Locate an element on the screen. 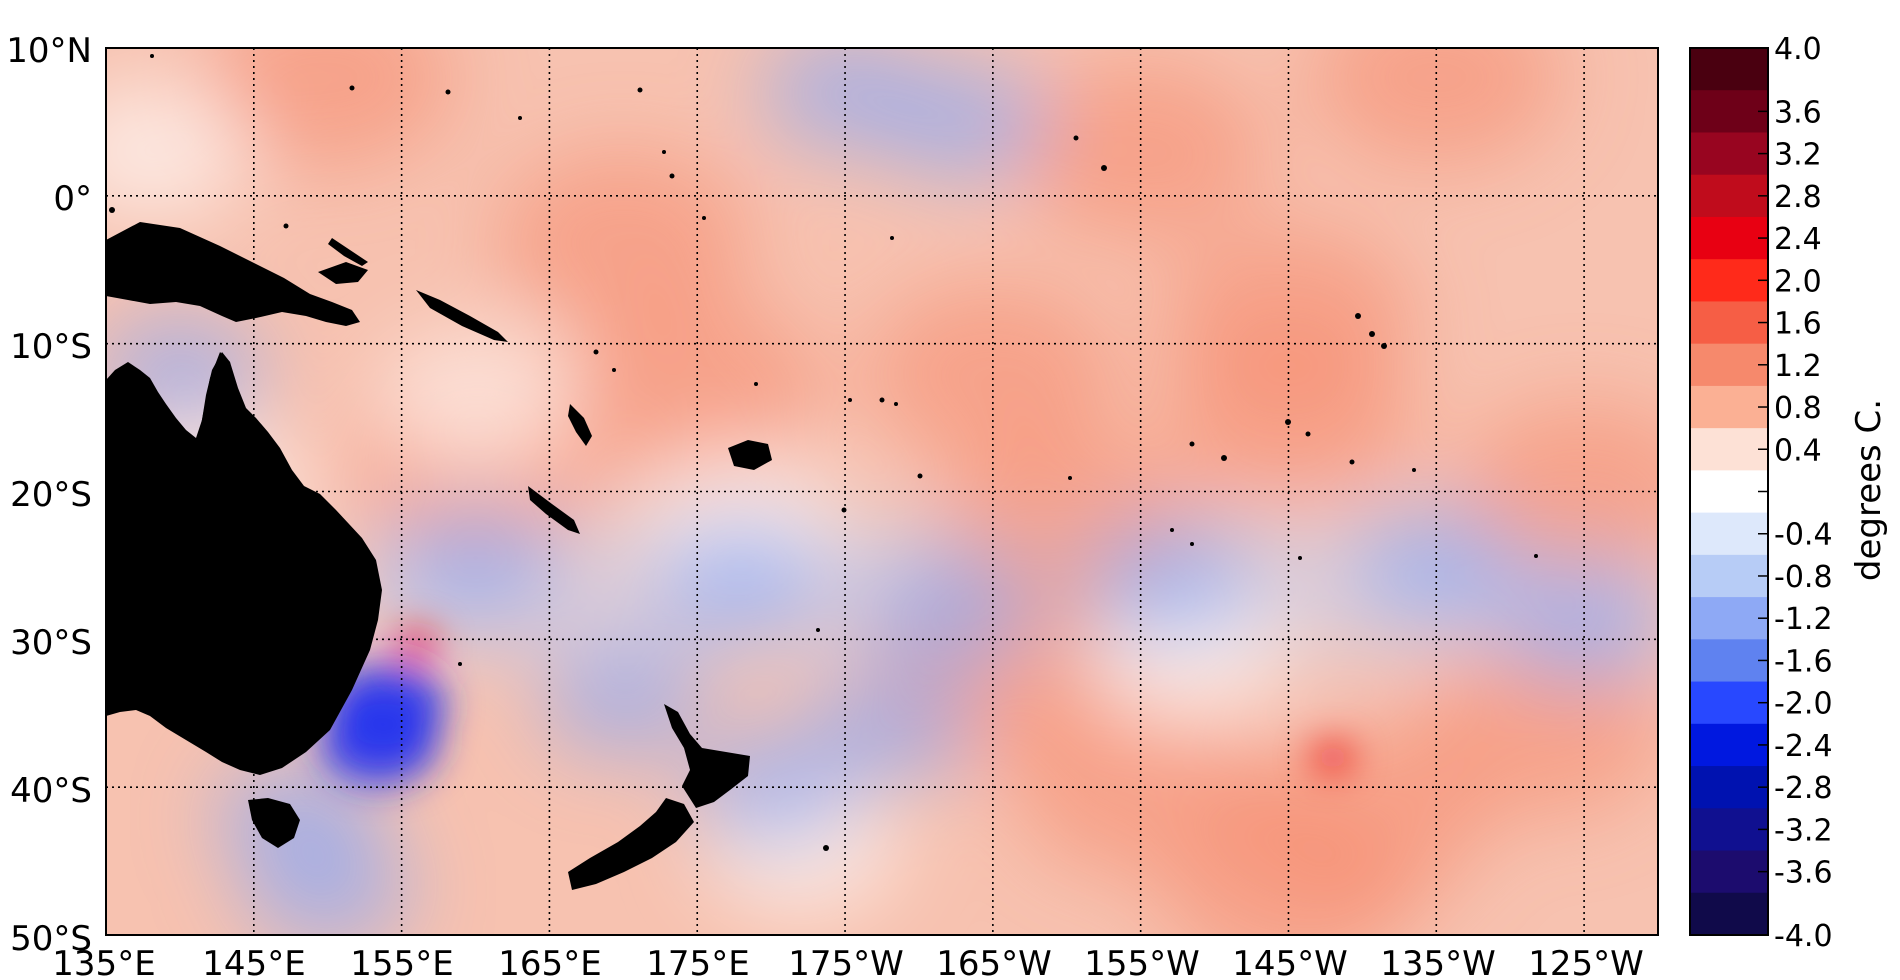  colorbar-tick-label: -1.2 is located at coordinates (1803, 619).